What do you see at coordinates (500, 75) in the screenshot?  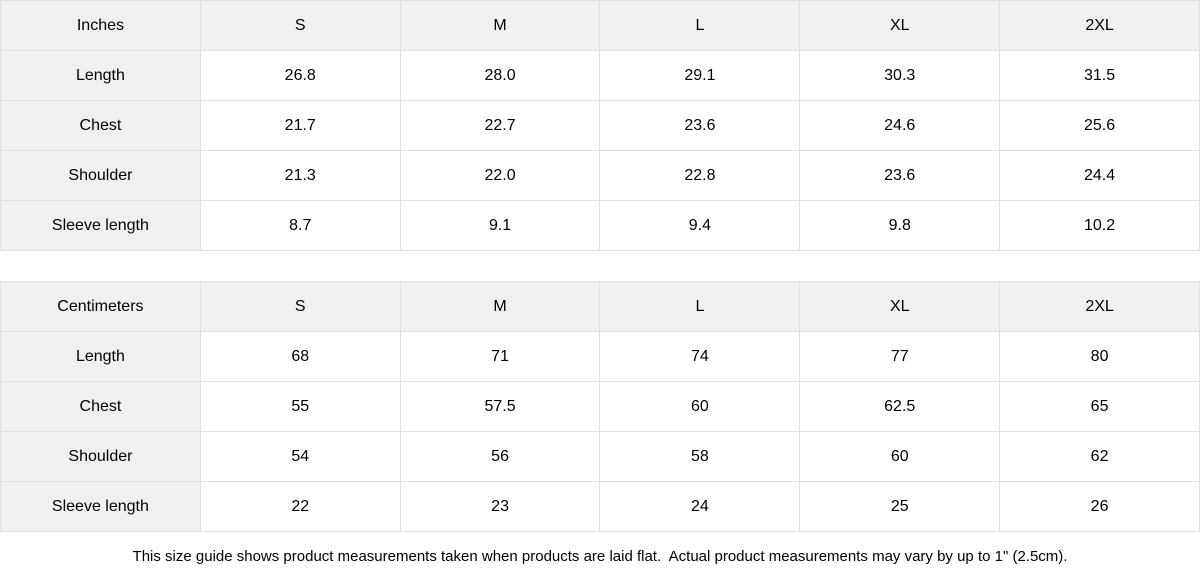 I see `measurement-value-cell: 28.0` at bounding box center [500, 75].